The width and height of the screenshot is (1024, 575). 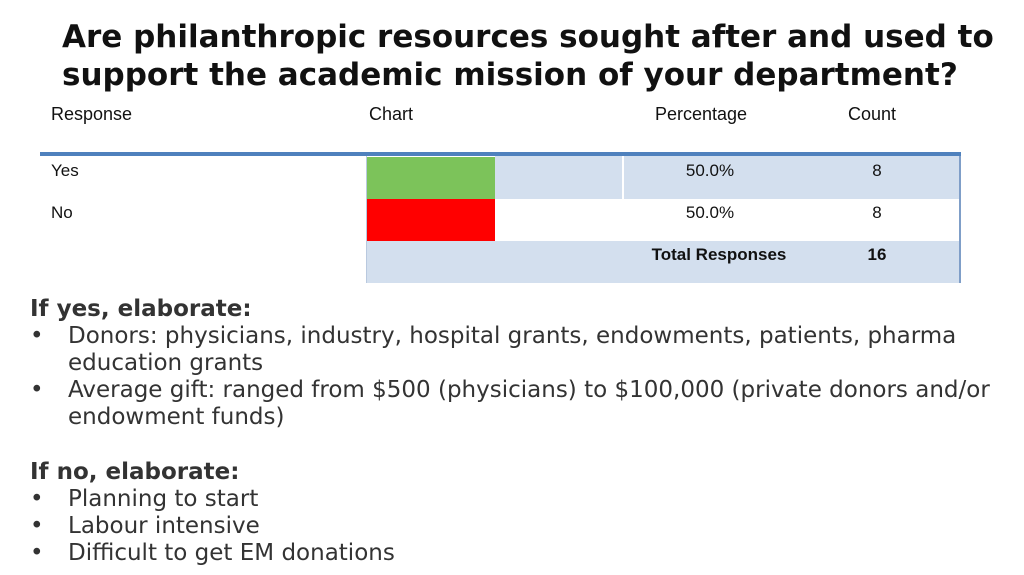 I want to click on total-row-band, so click(x=663, y=262).